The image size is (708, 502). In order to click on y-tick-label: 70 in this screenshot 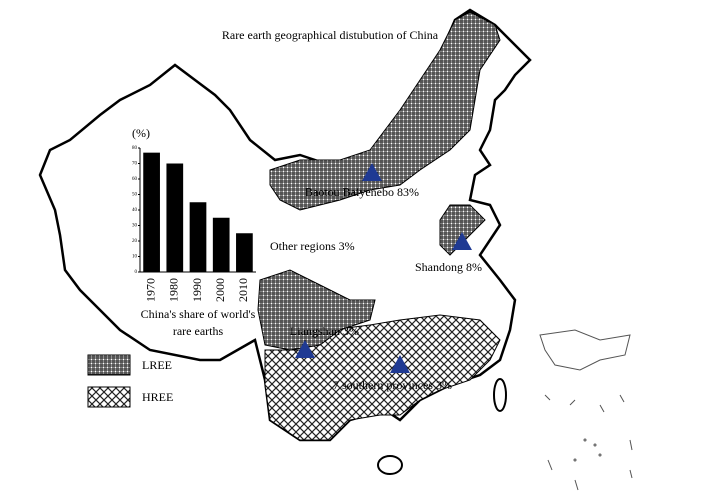, I will do `click(135, 164)`.